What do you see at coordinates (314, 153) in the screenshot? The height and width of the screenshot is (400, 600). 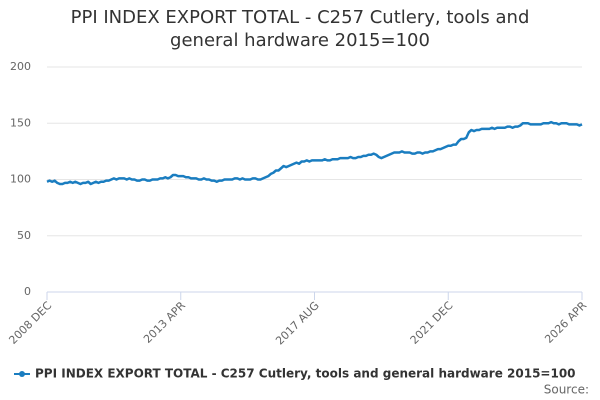 I see `series-line` at bounding box center [314, 153].